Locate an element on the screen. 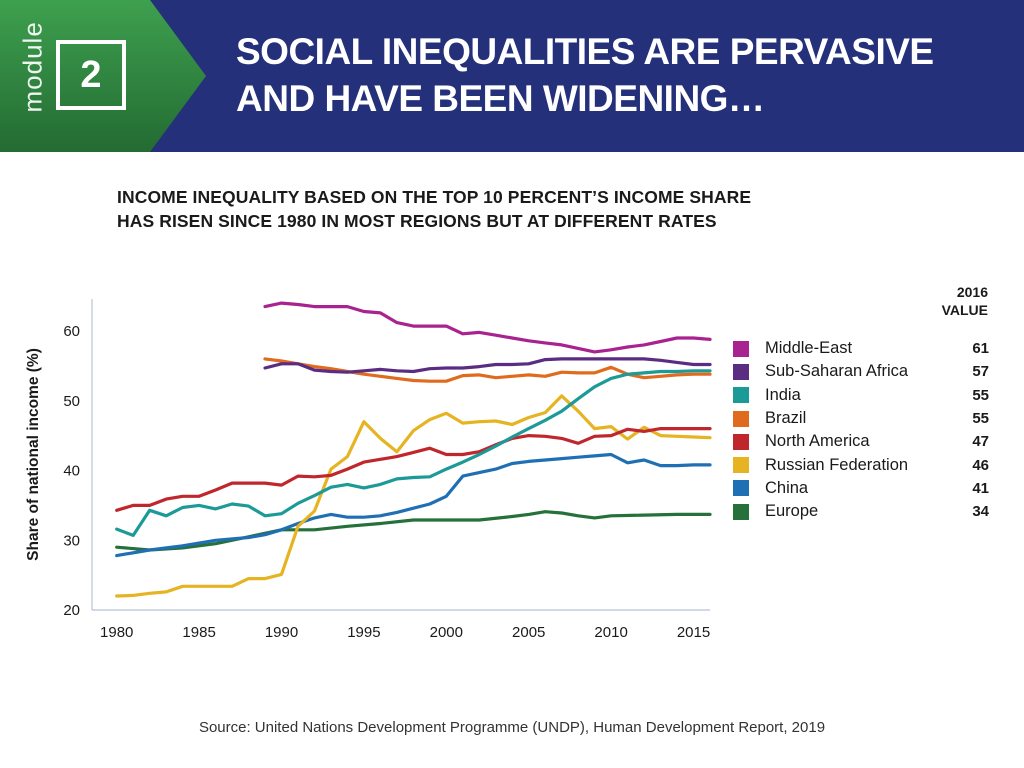  legend-label: India is located at coordinates (783, 394).